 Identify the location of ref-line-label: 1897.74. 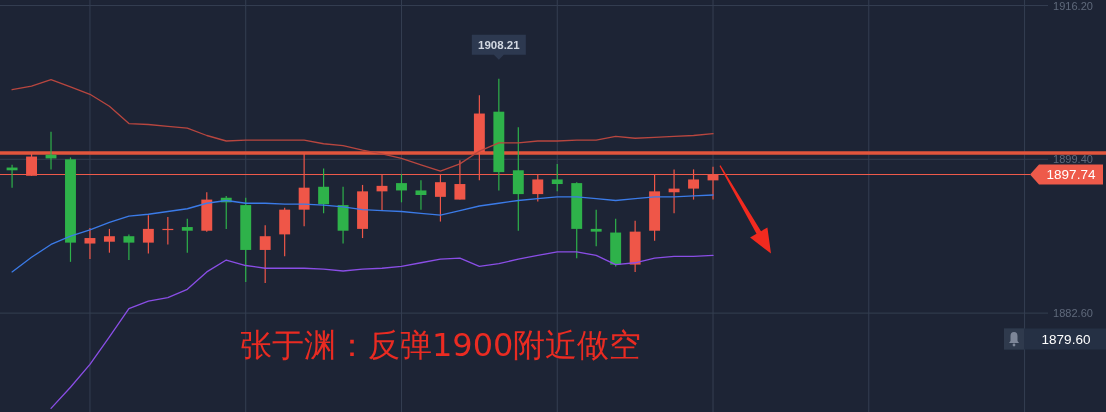
(1071, 174).